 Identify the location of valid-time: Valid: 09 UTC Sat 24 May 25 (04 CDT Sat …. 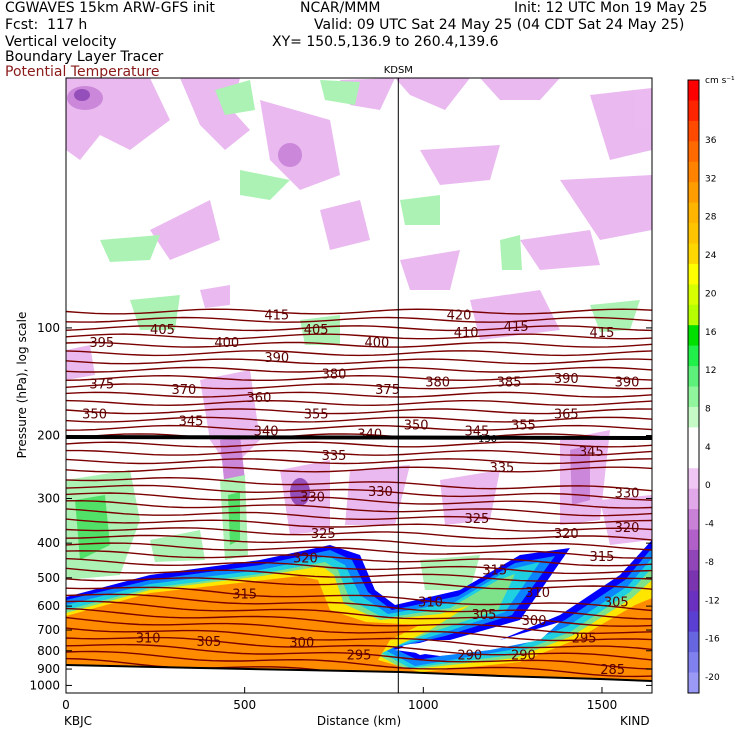
(499, 25).